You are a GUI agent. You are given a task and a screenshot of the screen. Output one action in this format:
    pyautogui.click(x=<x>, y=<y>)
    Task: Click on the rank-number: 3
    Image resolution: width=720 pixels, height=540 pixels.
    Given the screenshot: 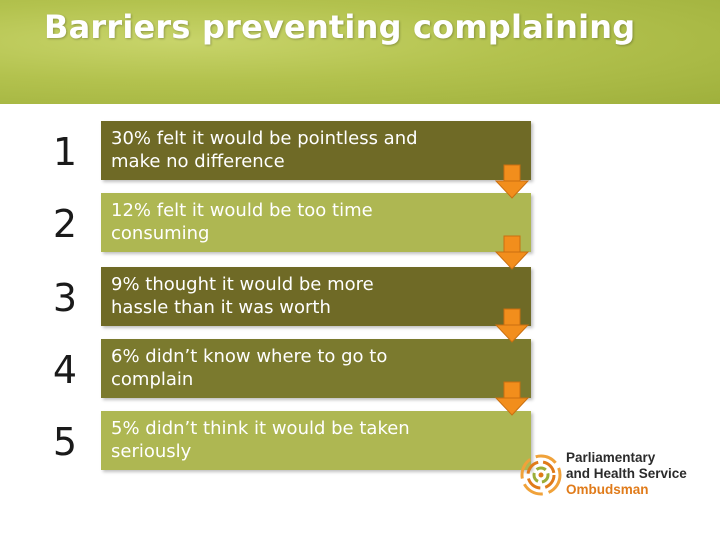 What is the action you would take?
    pyautogui.click(x=65, y=298)
    